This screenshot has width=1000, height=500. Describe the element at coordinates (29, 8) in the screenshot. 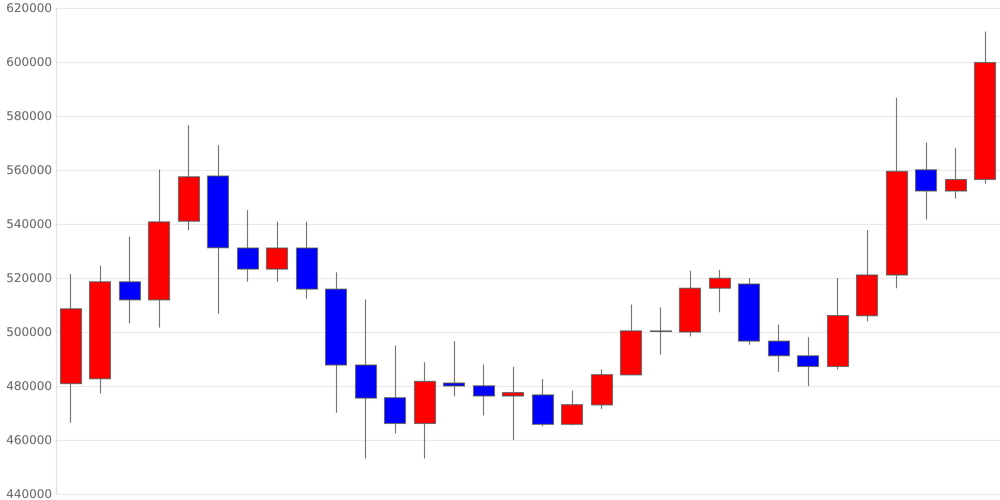

I see `y-tick-label: 620000` at that location.